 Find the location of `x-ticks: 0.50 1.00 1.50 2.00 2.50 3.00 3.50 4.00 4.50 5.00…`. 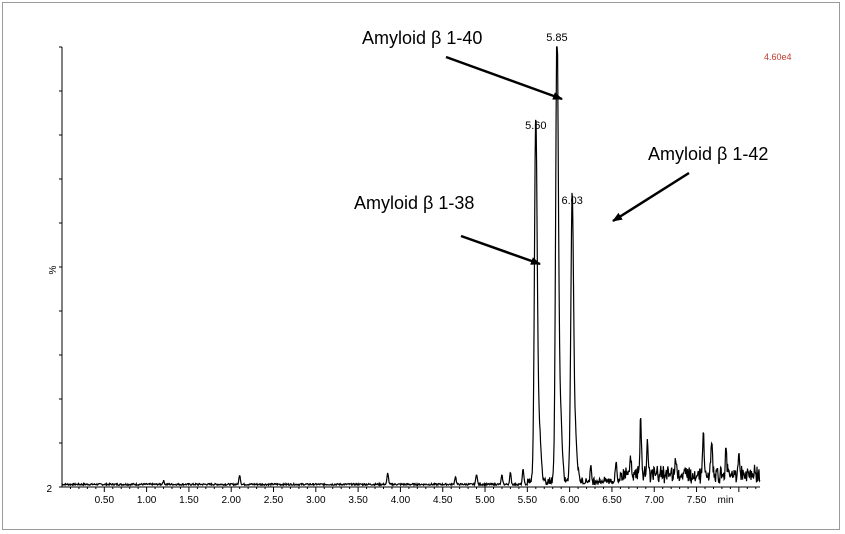

x-ticks: 0.50 1.00 1.50 2.00 2.50 3.00 3.50 4.00 4.50 5.00… is located at coordinates (413, 496).